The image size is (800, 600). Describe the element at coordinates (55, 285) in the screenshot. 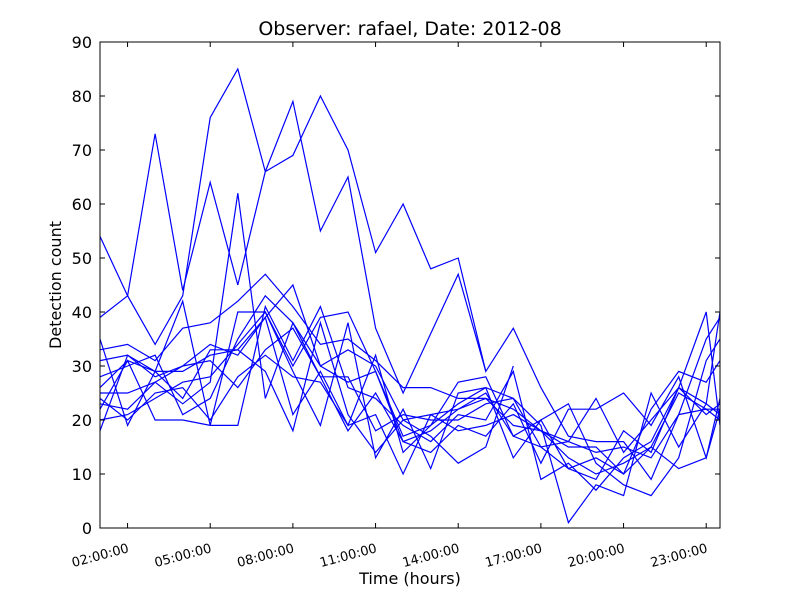

I see `y-axis-label: Detection count` at that location.